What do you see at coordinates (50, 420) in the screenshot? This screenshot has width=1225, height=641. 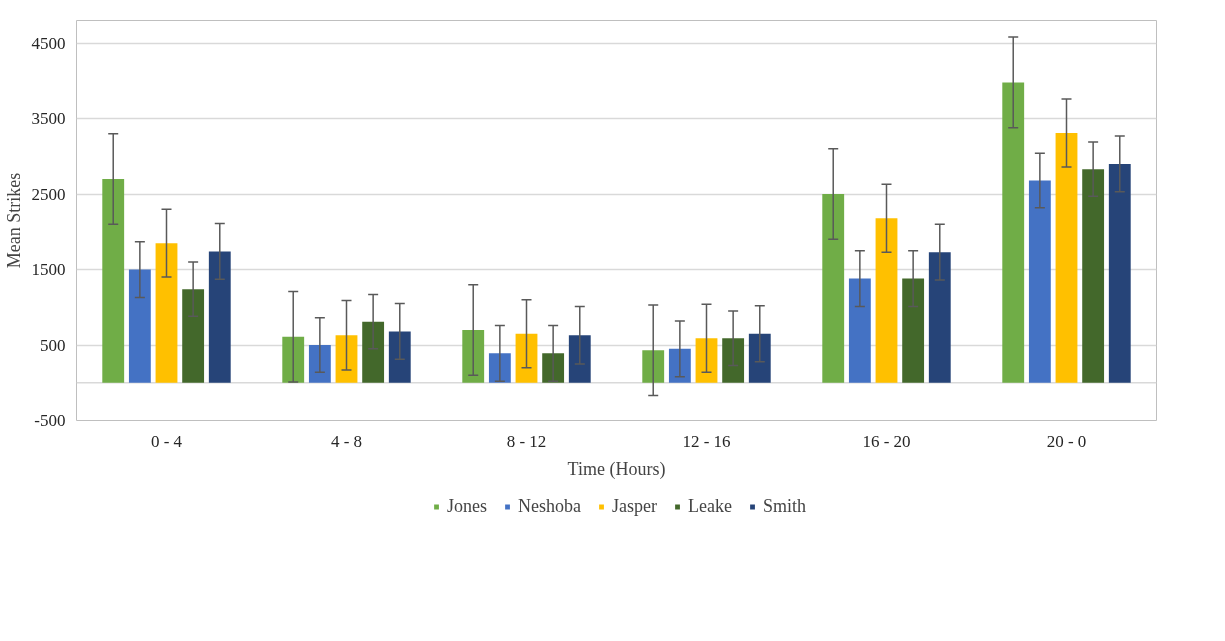 I see `y-tick-label: -500` at bounding box center [50, 420].